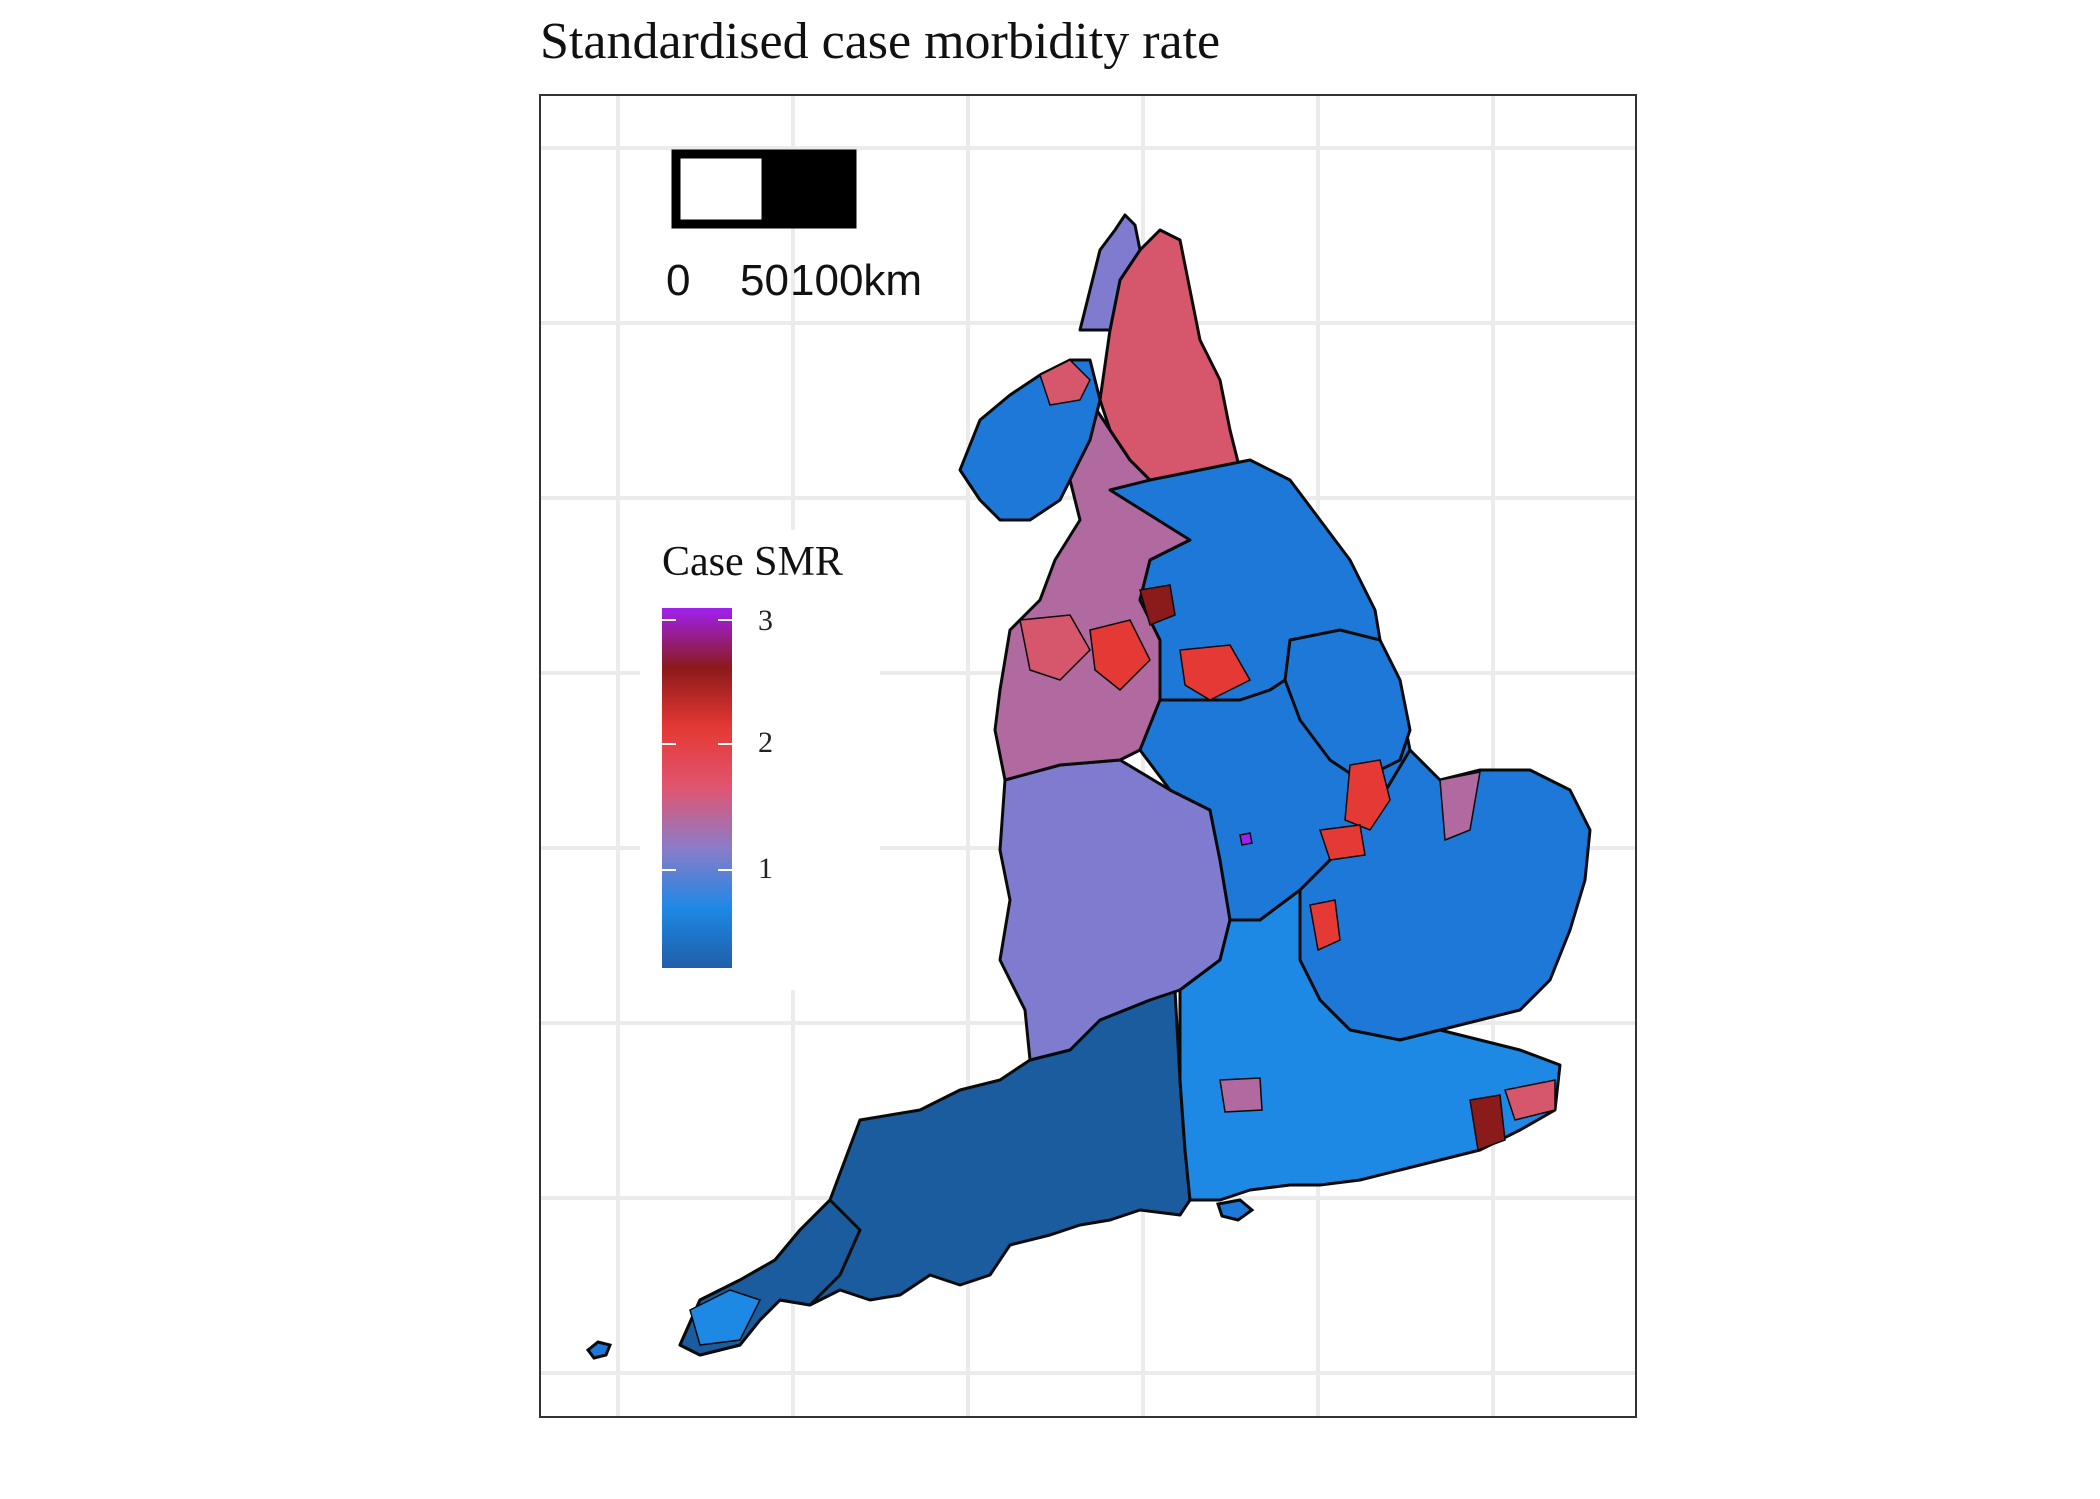  What do you see at coordinates (880, 41) in the screenshot?
I see `map-title: Standardised case morbidity rate` at bounding box center [880, 41].